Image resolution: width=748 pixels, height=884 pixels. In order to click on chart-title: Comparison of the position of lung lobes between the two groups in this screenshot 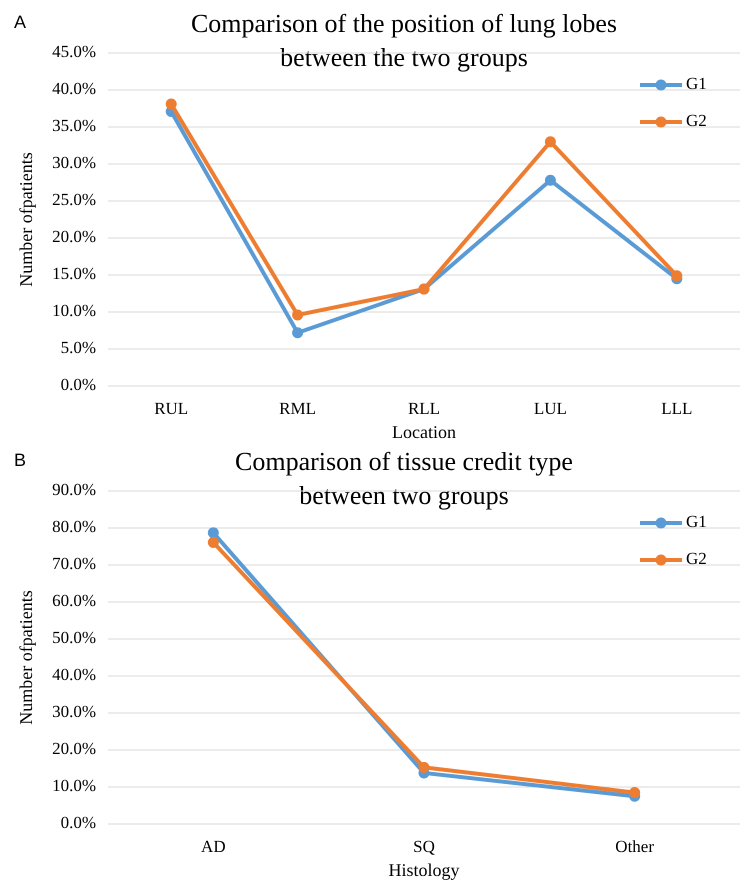, I will do `click(404, 40)`.